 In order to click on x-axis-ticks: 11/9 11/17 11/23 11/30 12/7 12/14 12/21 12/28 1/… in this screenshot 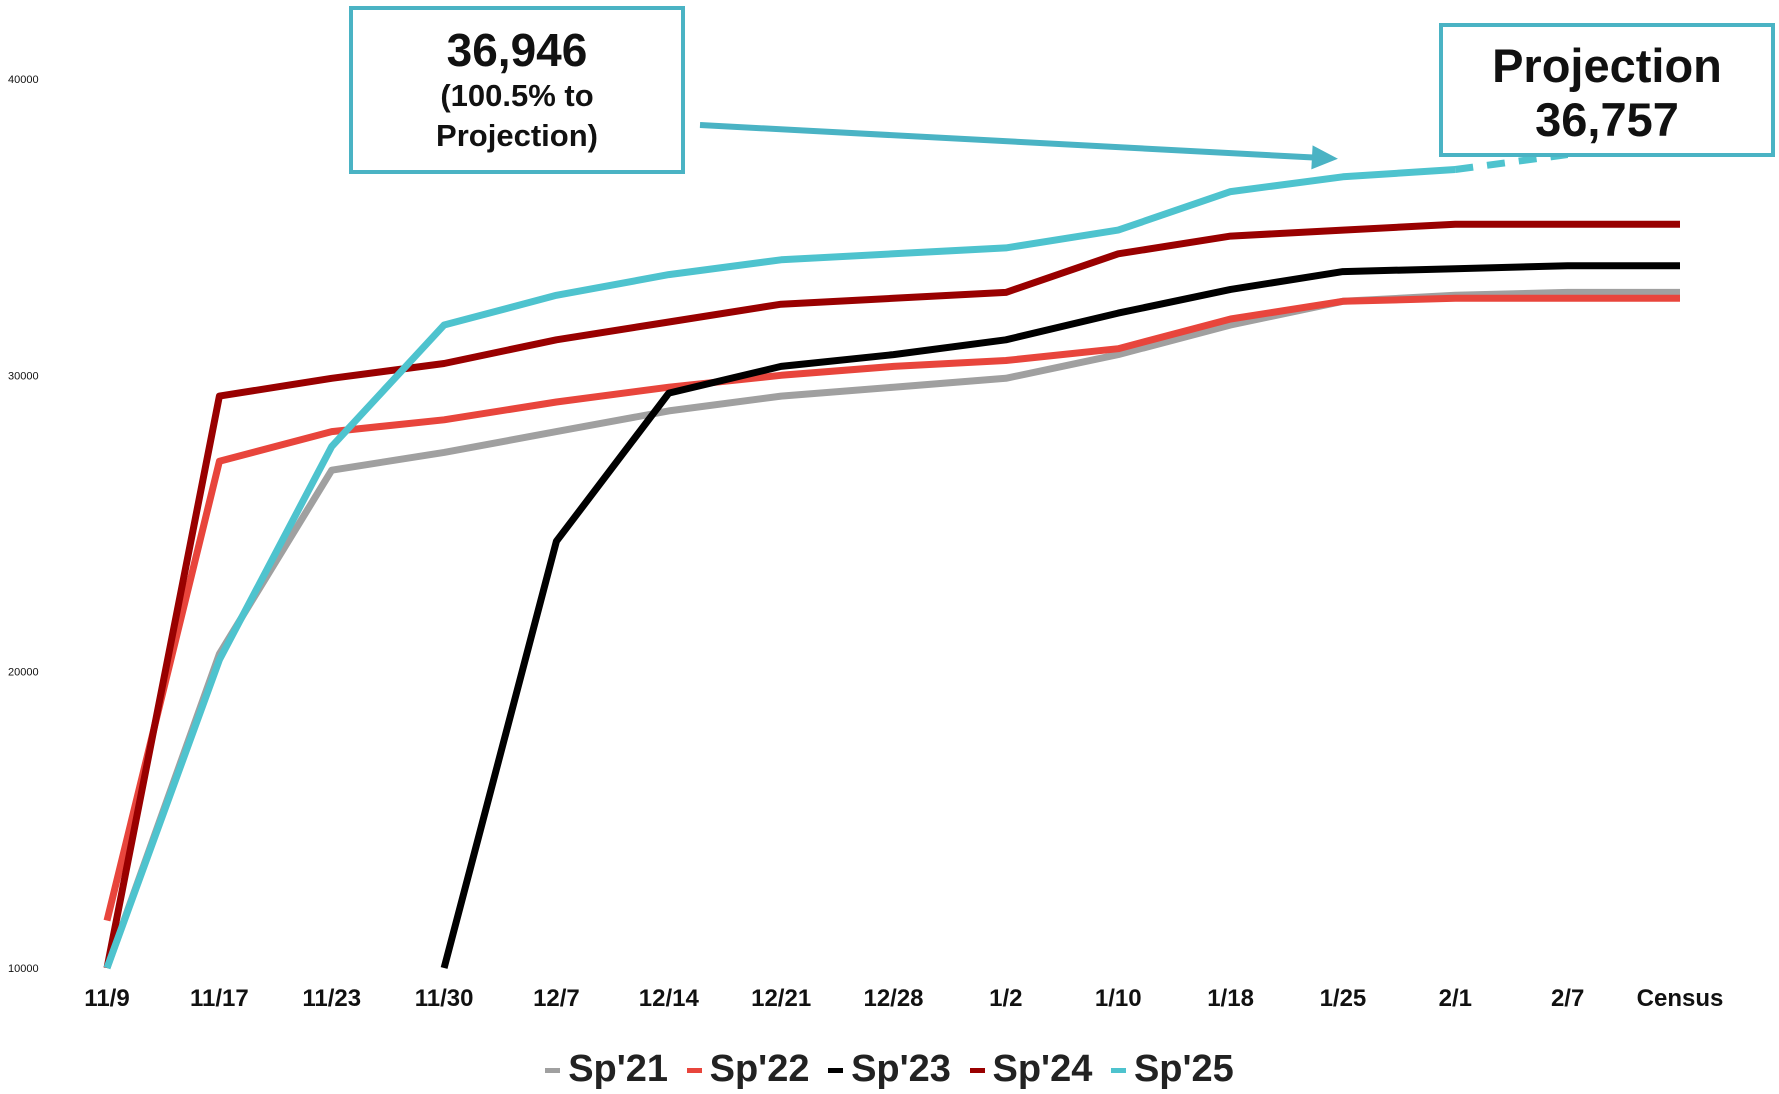, I will do `click(903, 998)`.